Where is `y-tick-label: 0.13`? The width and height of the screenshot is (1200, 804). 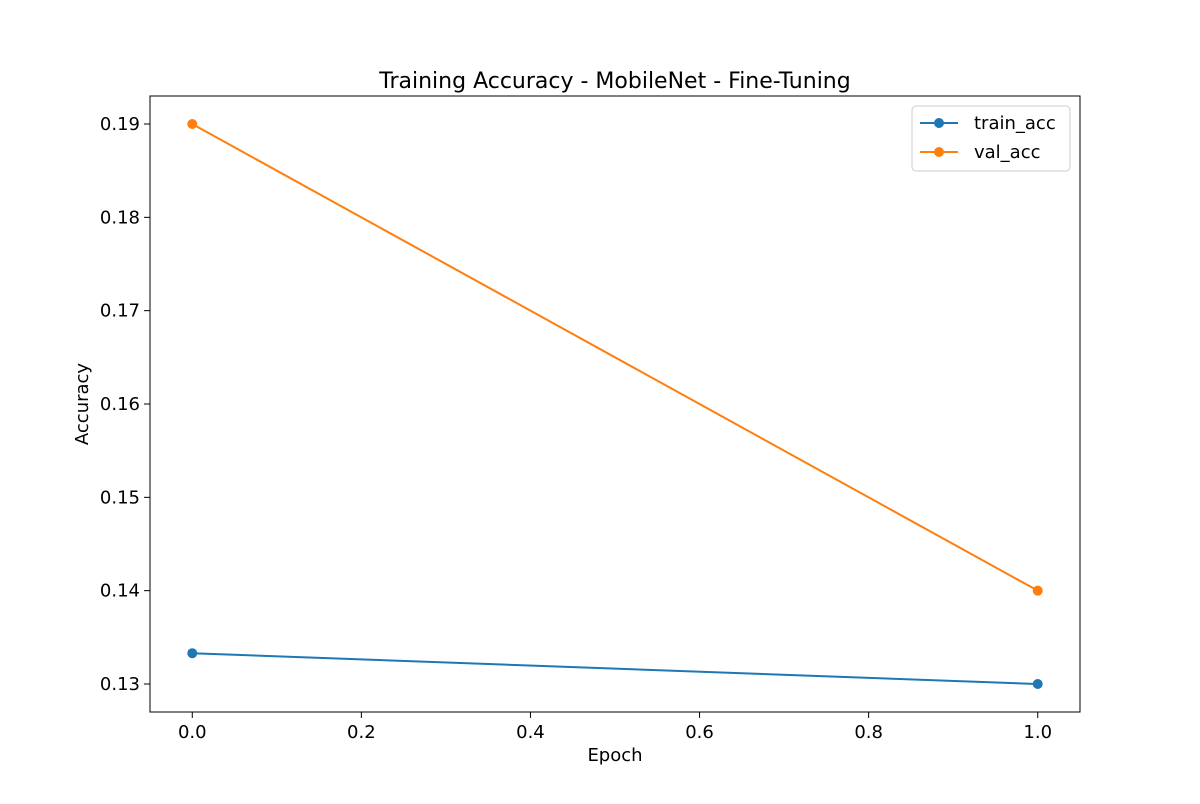 y-tick-label: 0.13 is located at coordinates (120, 684).